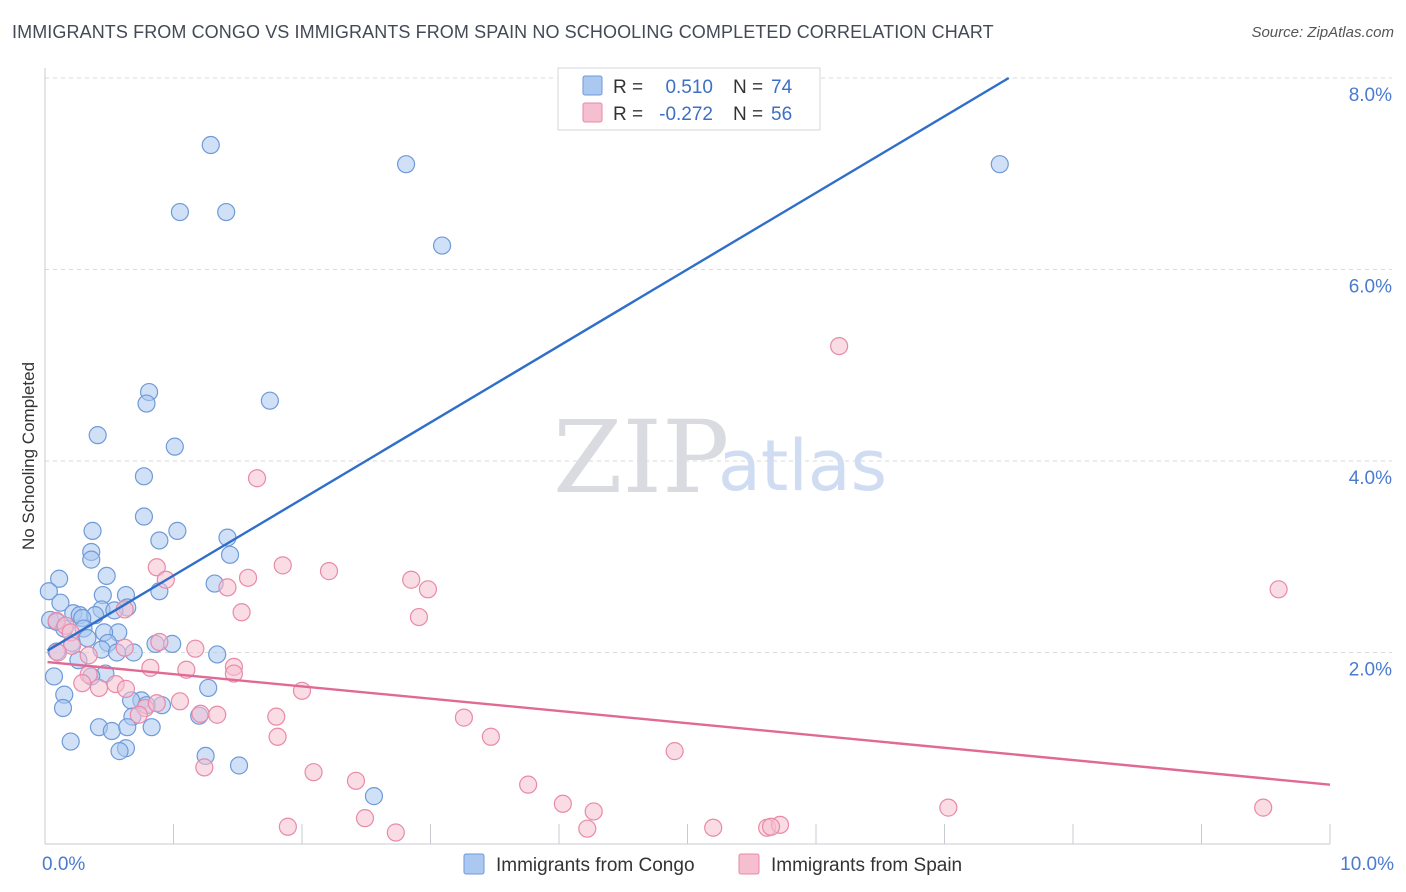  Describe the element at coordinates (802, 466) in the screenshot. I see `watermark-atlas: atlas` at that location.